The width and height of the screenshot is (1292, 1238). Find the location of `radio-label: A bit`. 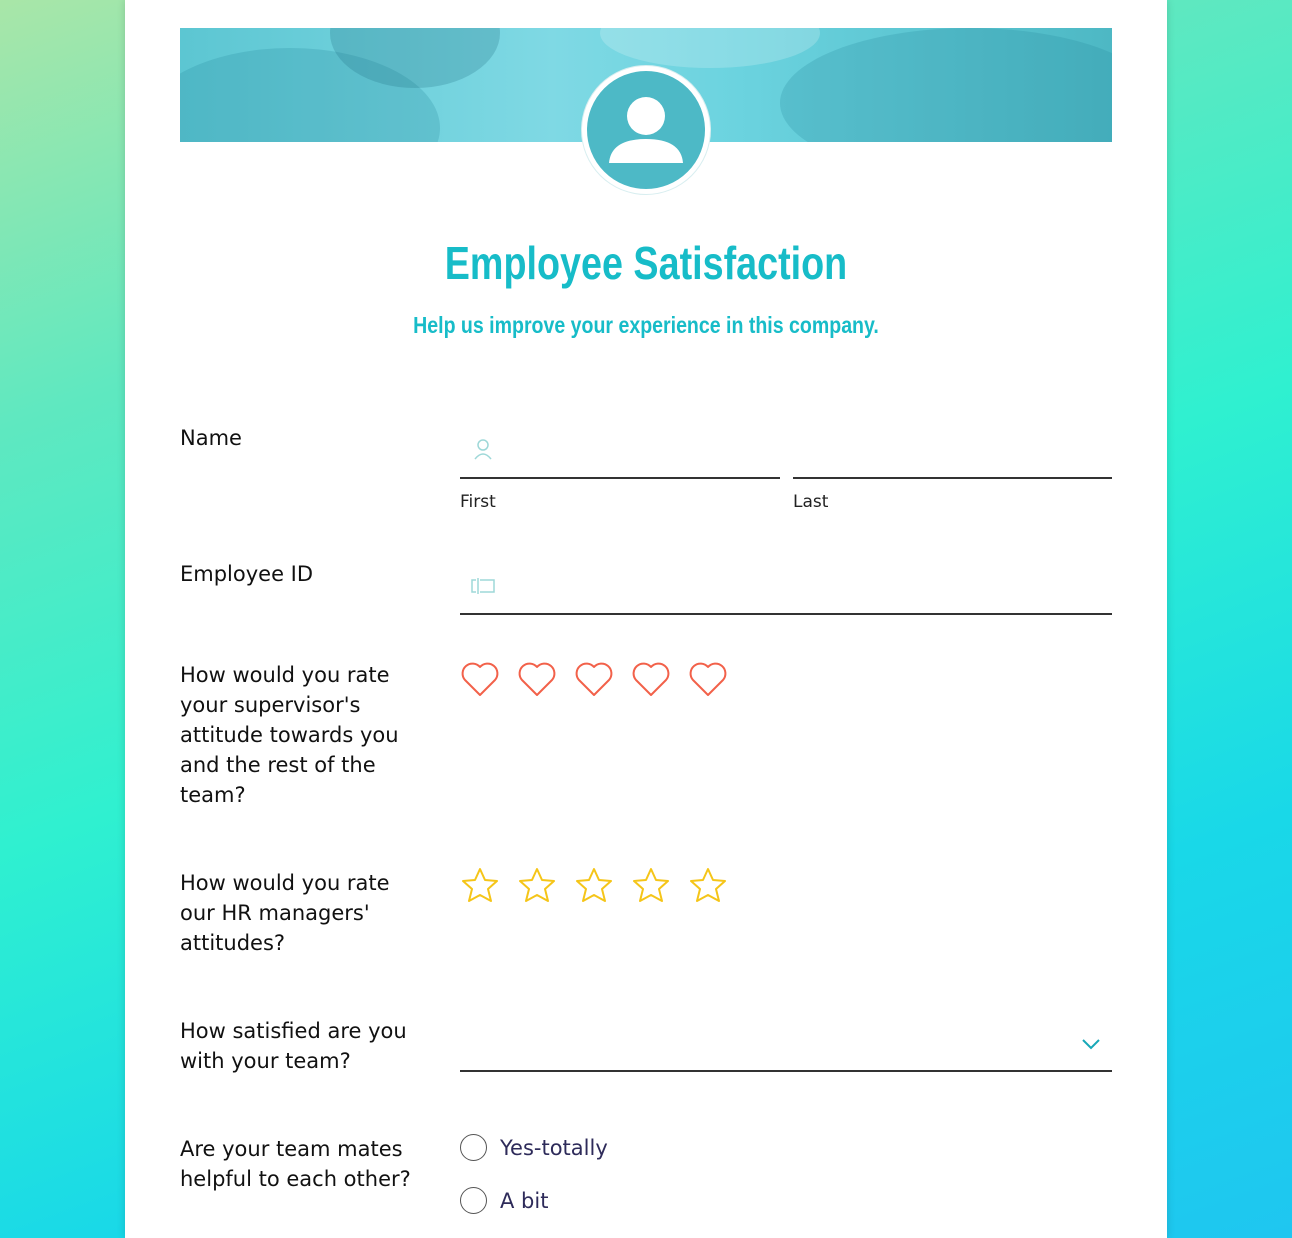

radio-label: A bit is located at coordinates (524, 1200).